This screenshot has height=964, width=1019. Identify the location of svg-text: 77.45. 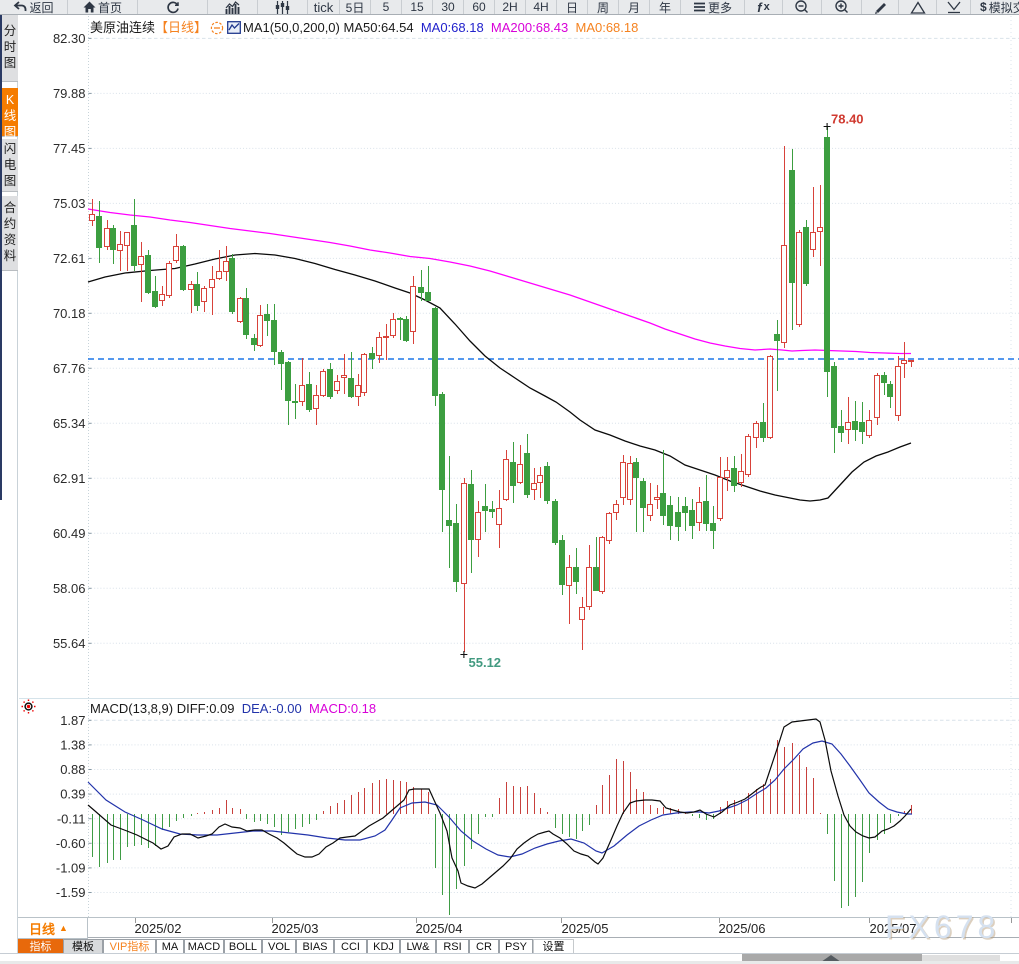
(69, 148).